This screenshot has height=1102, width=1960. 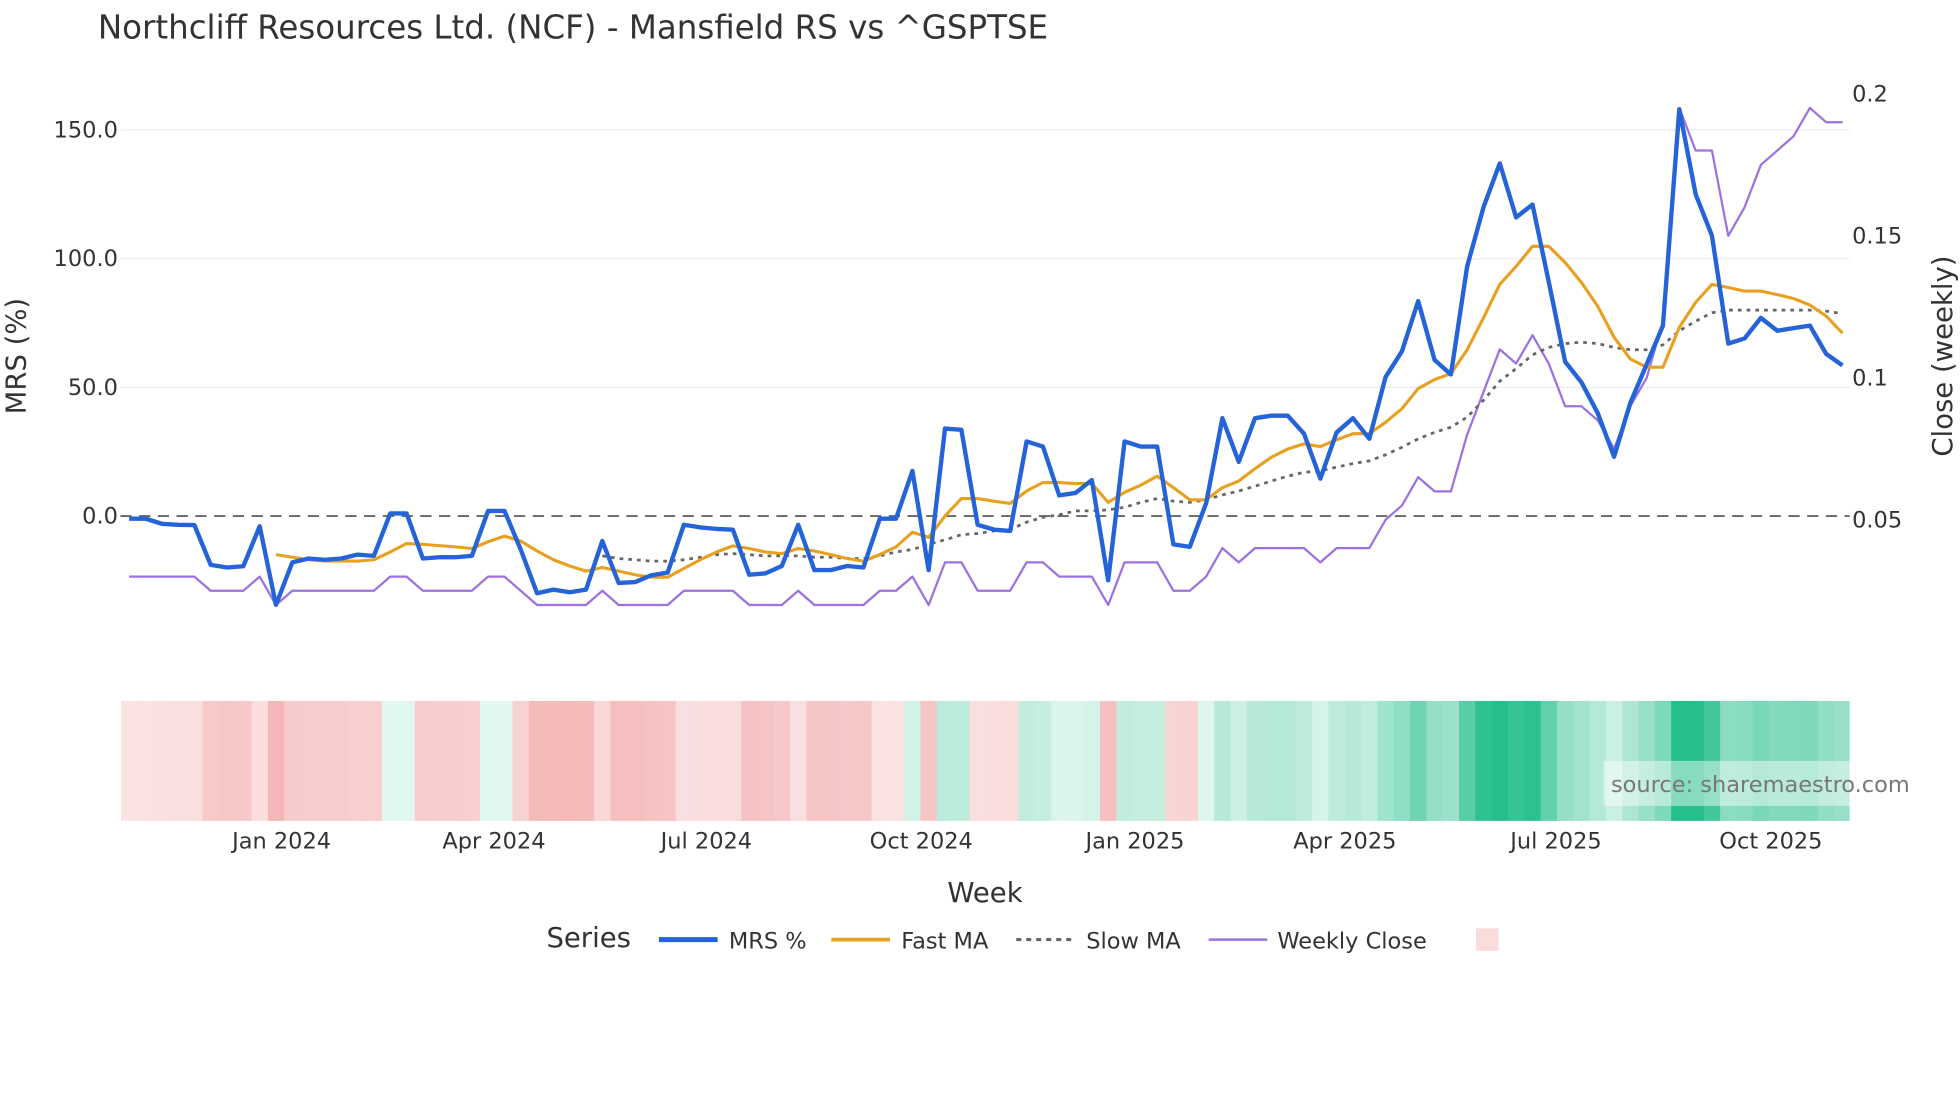 I want to click on x-tick-label: Oct 2024, so click(x=921, y=841).